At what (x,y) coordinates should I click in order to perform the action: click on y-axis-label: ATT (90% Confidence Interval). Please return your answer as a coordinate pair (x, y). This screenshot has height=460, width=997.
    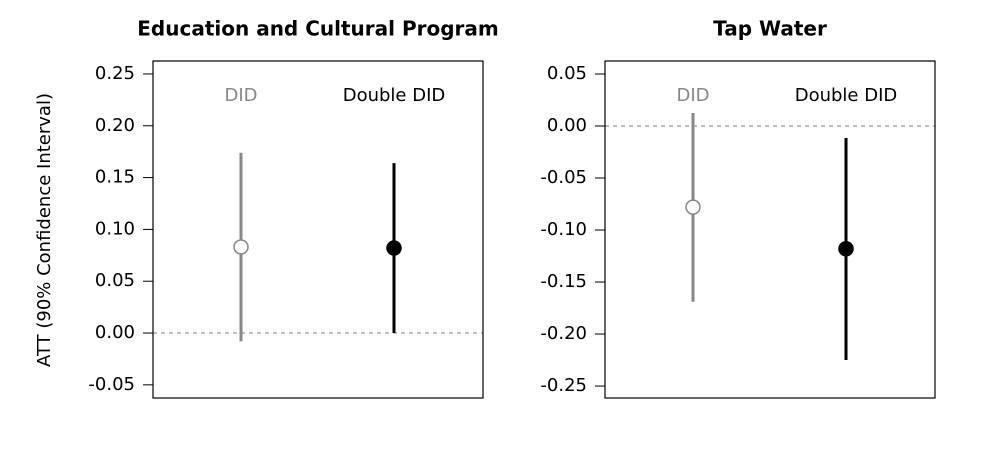
    Looking at the image, I should click on (44, 230).